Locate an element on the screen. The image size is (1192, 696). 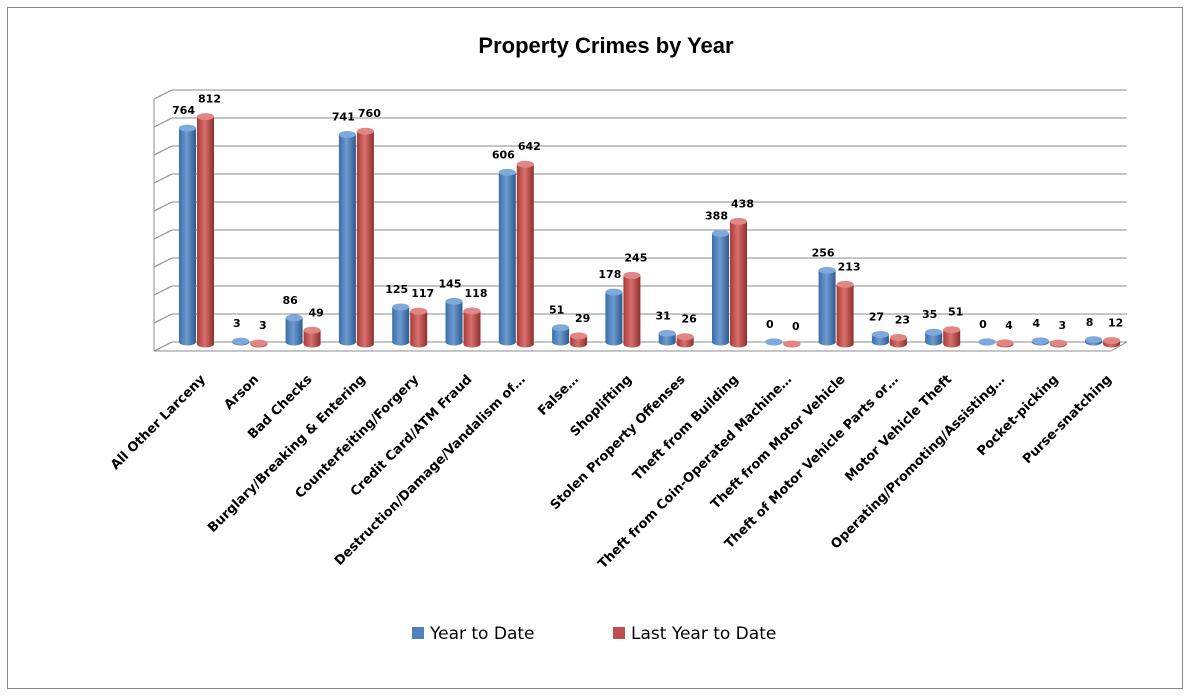
data-label: 606 is located at coordinates (503, 154).